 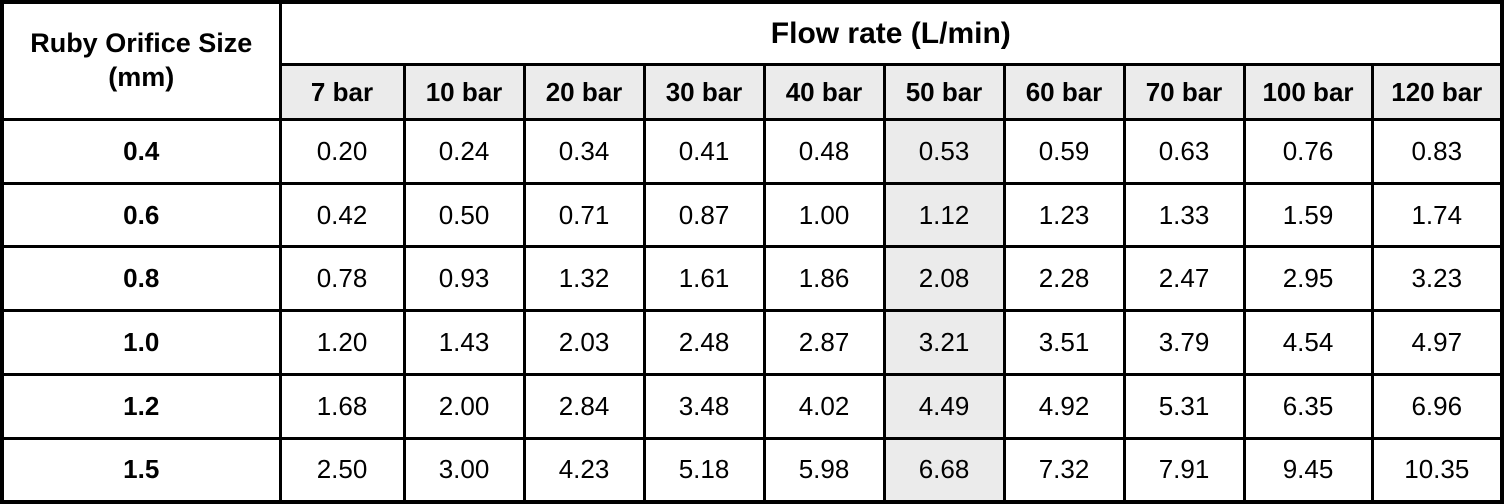 What do you see at coordinates (342, 215) in the screenshot?
I see `flow-value-cell: 0.42` at bounding box center [342, 215].